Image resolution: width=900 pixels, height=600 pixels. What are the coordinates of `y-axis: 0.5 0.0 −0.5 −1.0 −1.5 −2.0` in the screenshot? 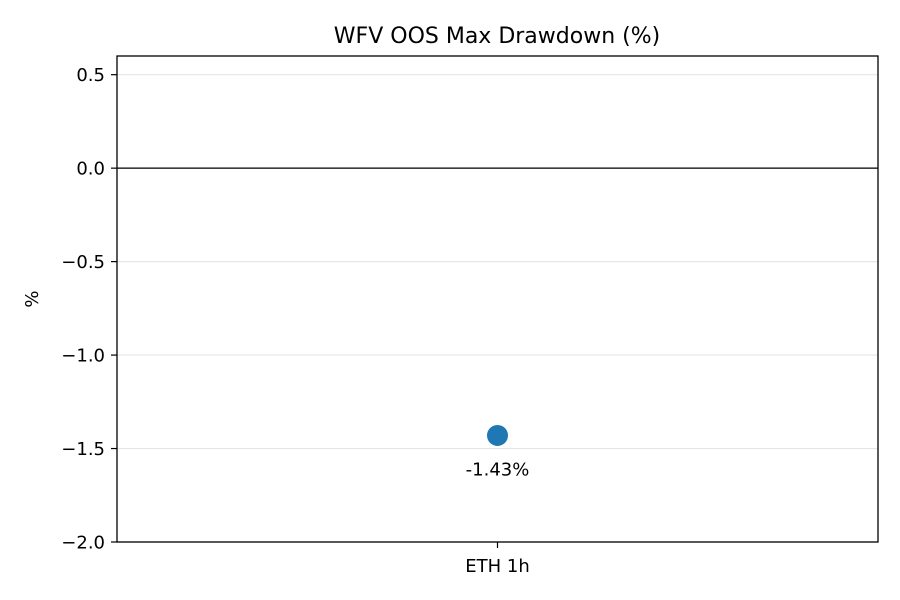 It's located at (89, 309).